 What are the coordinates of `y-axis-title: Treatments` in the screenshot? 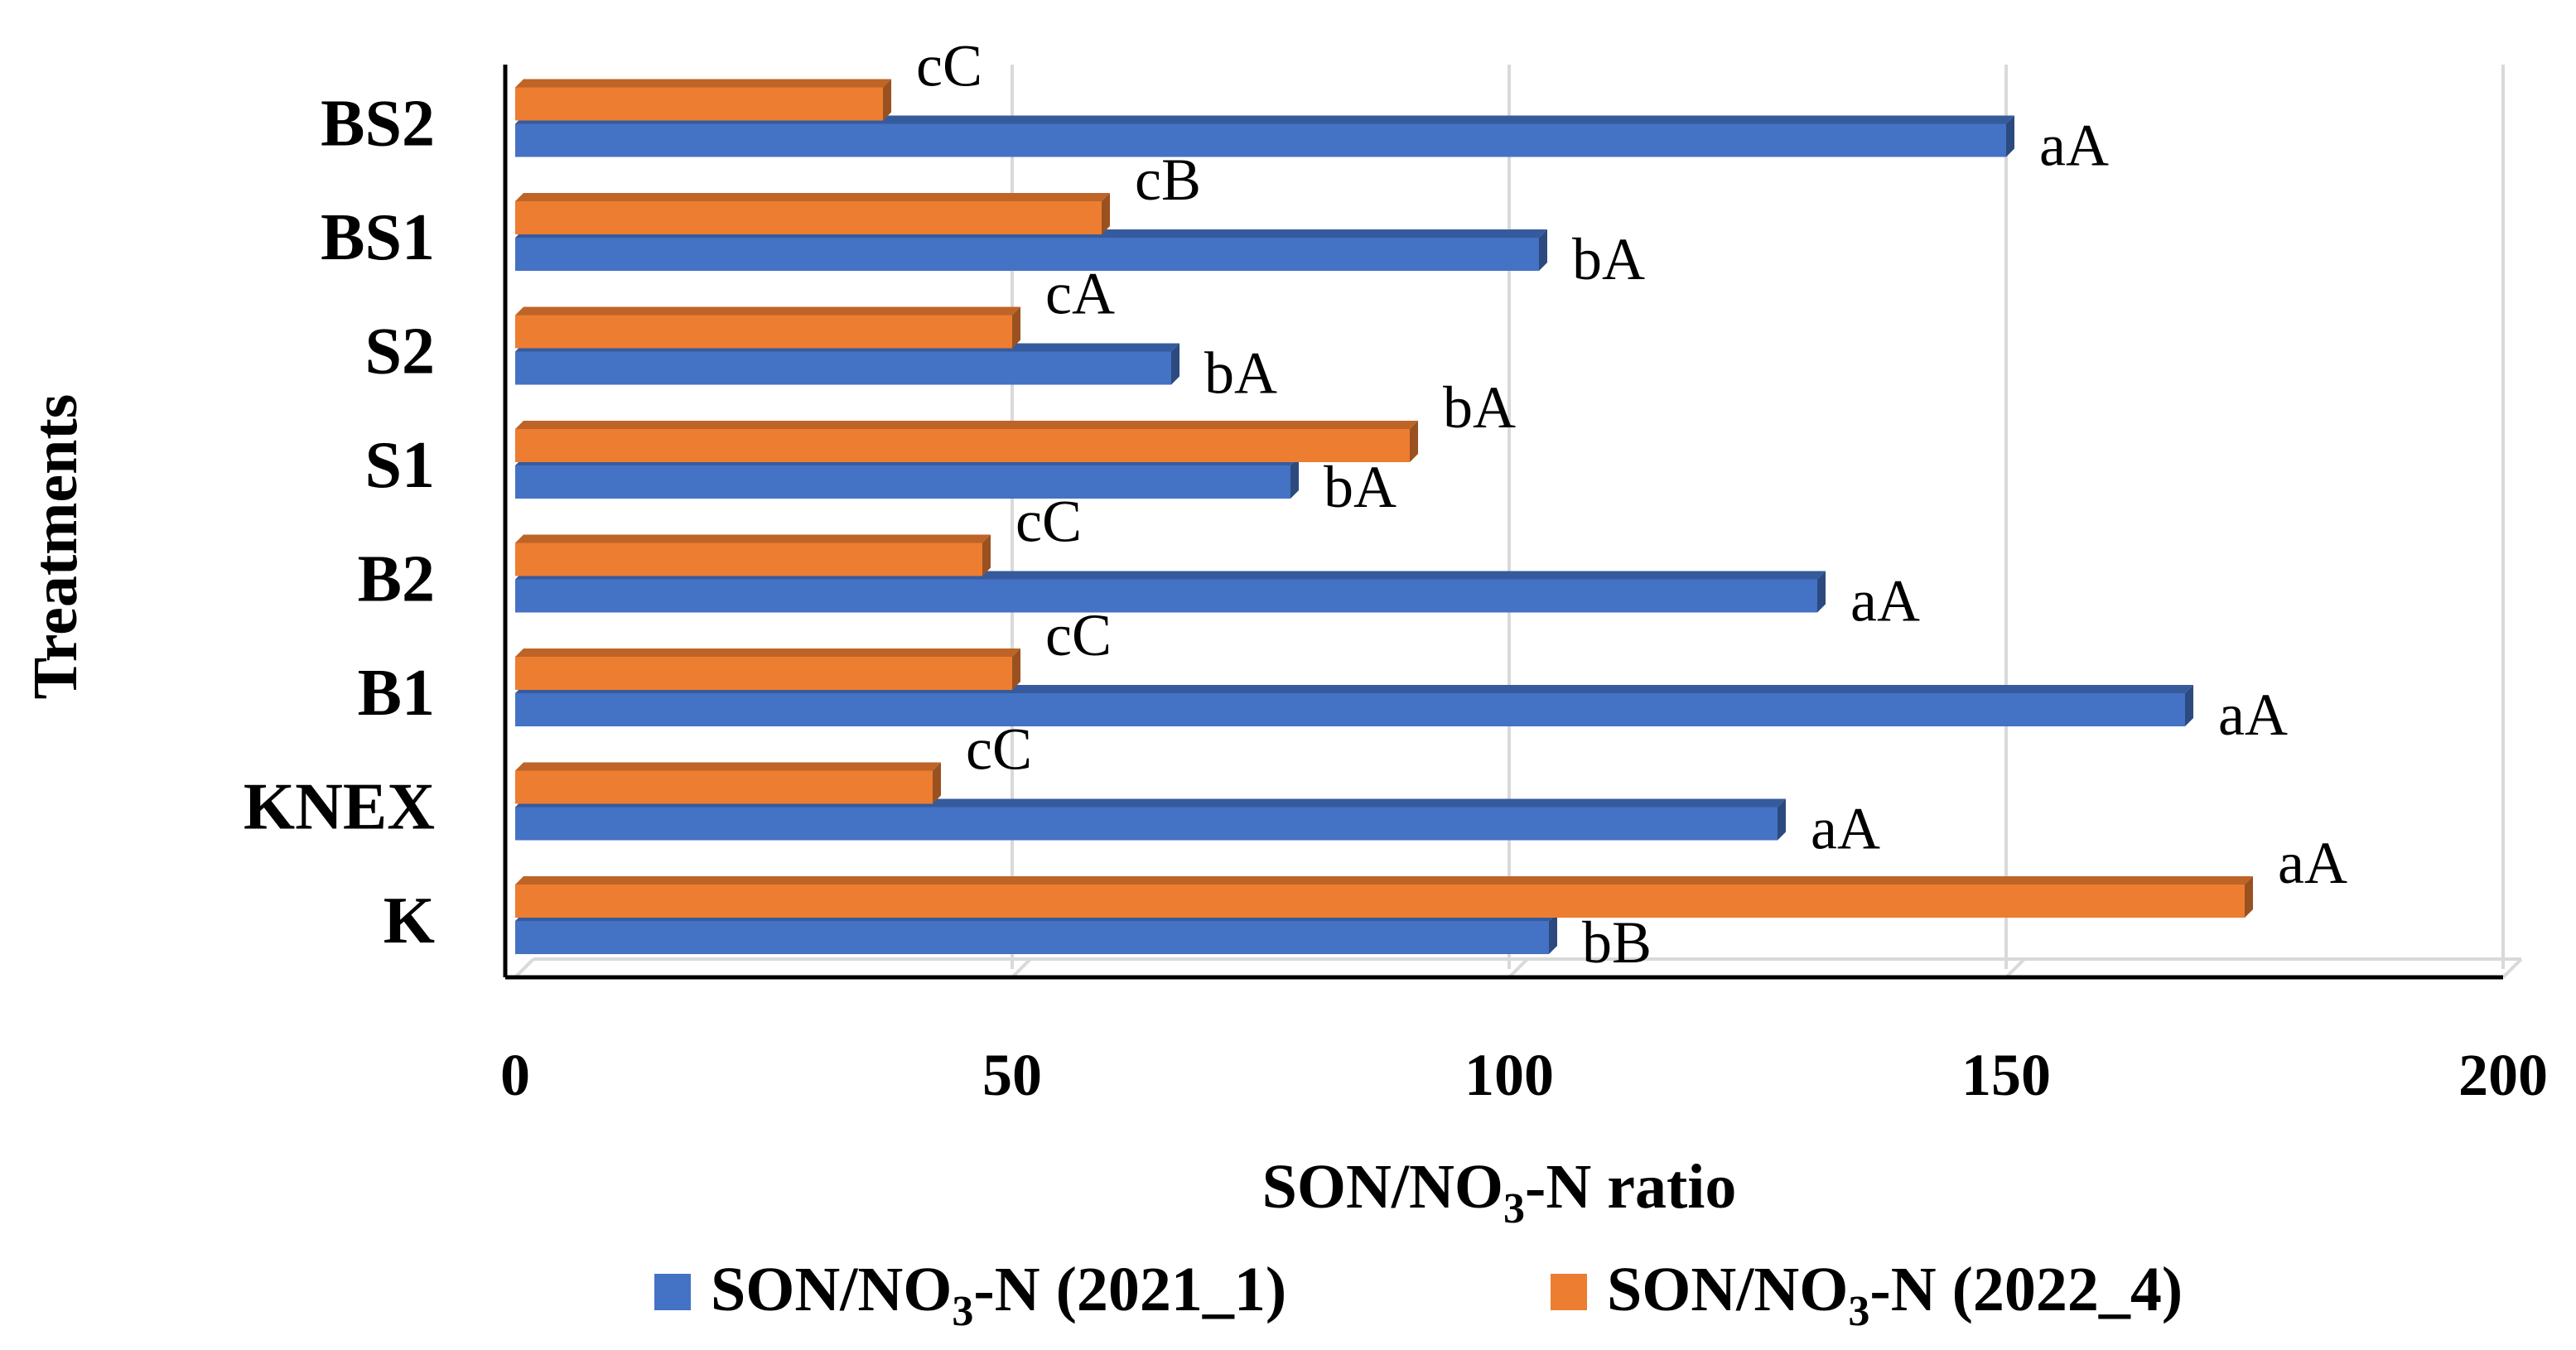 It's located at (55, 547).